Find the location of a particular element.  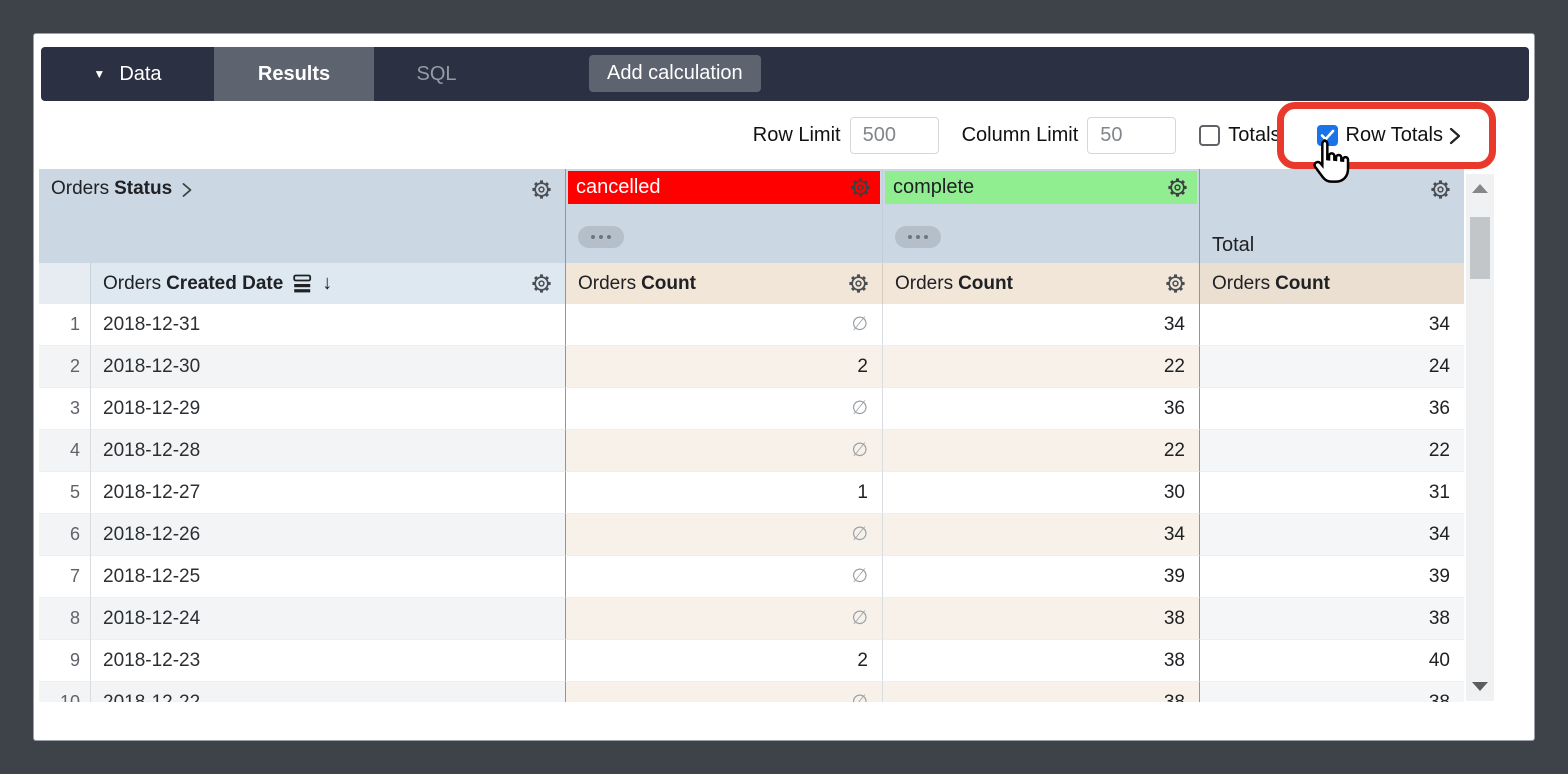

total-column-label: Total is located at coordinates (1233, 245).